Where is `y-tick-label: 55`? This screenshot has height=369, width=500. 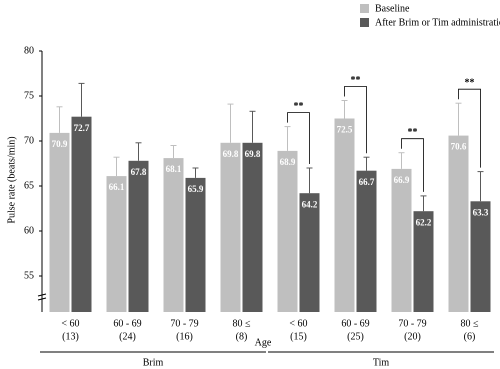 y-tick-label: 55 is located at coordinates (29, 275).